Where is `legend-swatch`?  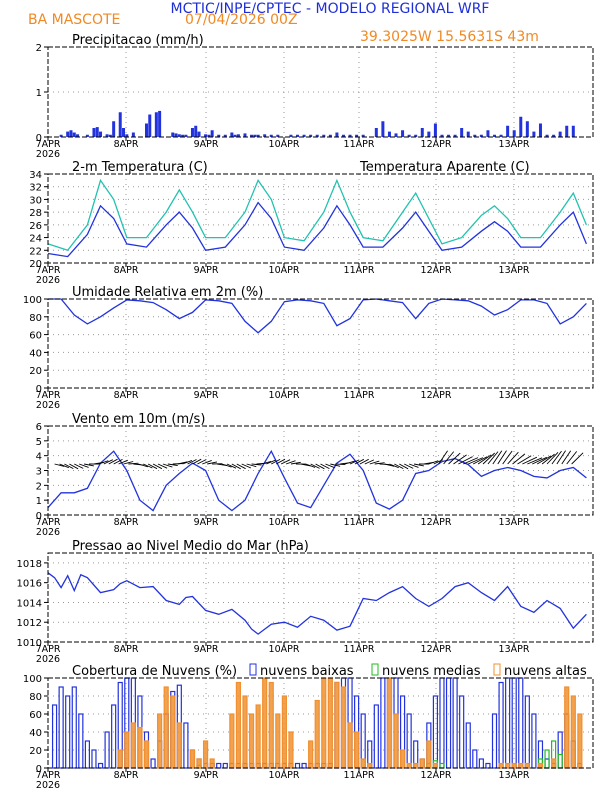 legend-swatch is located at coordinates (253, 669).